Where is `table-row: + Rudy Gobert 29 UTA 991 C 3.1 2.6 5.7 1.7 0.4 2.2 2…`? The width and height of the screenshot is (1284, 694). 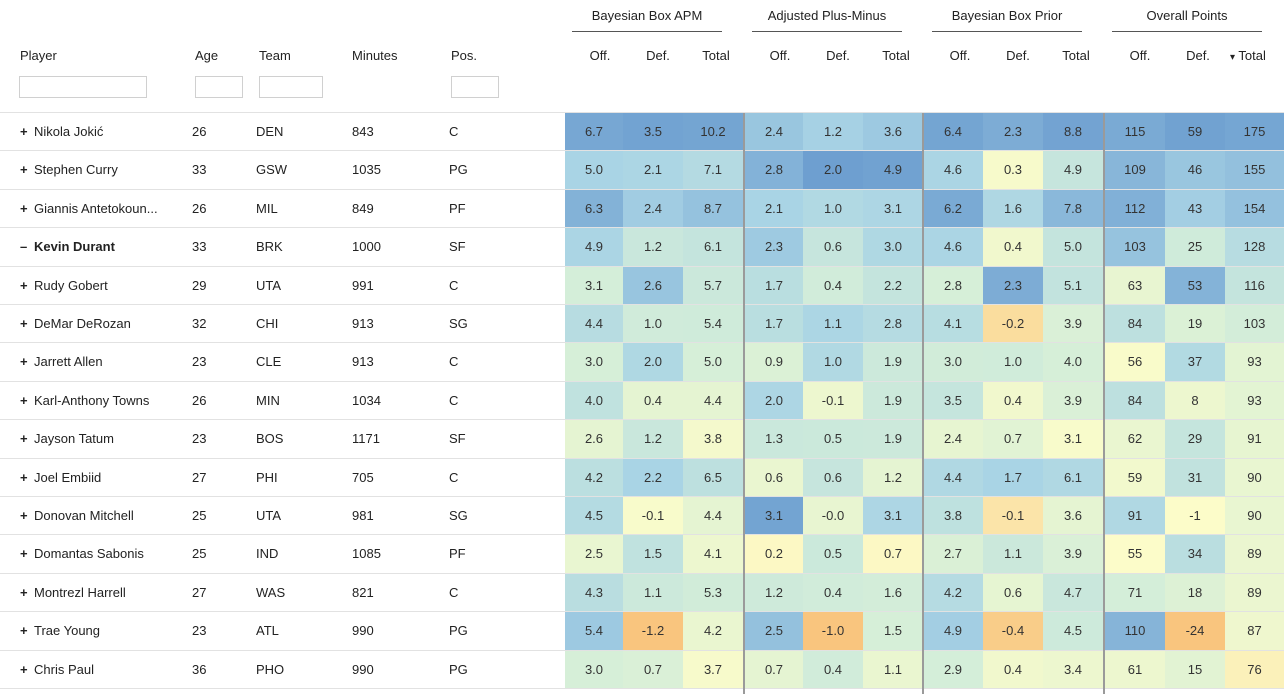
table-row: + Rudy Gobert 29 UTA 991 C 3.1 2.6 5.7 1.7 0.4 2.2 2… is located at coordinates (642, 285).